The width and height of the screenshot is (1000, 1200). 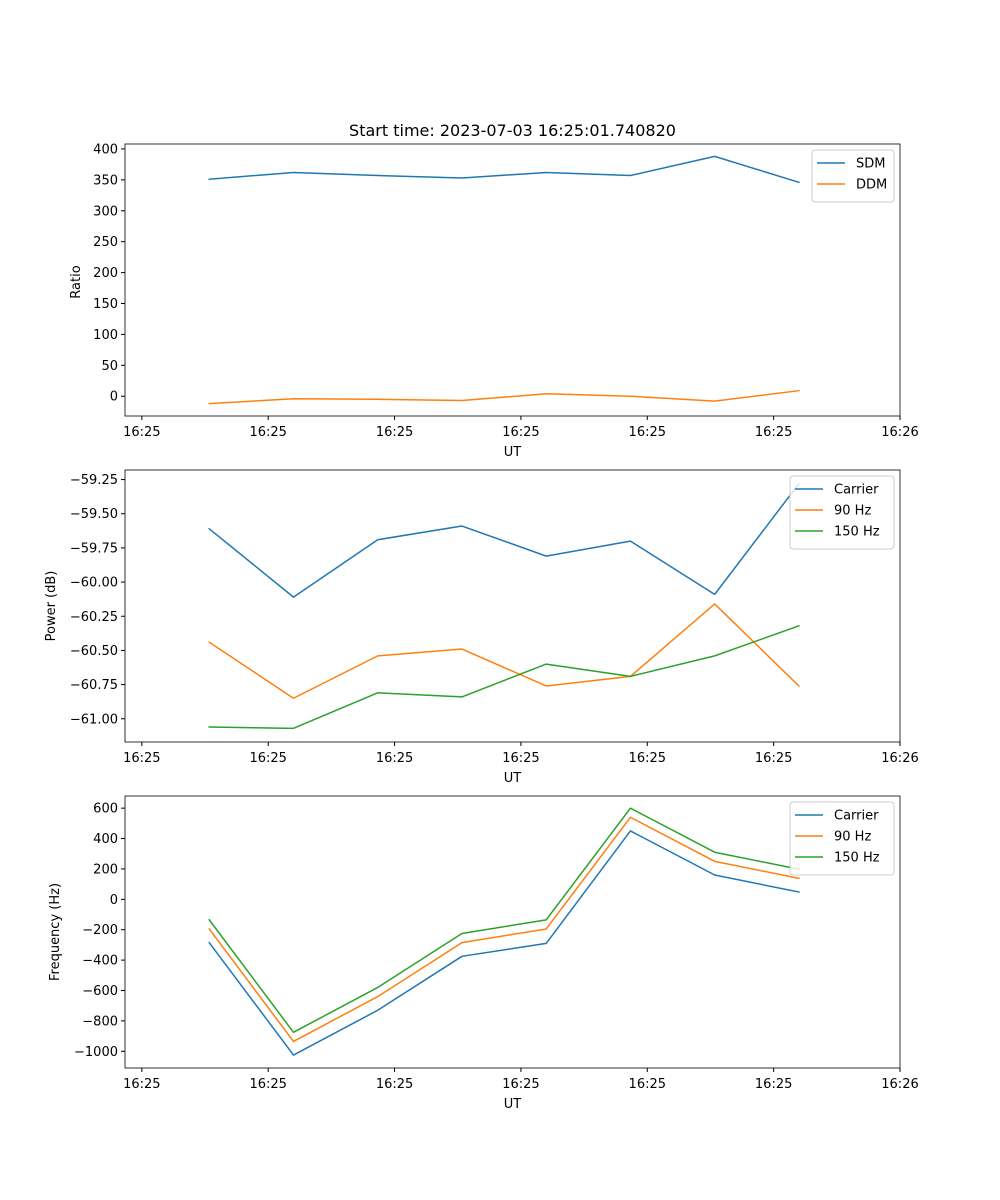 What do you see at coordinates (100, 930) in the screenshot?
I see `y-tick-label: −200` at bounding box center [100, 930].